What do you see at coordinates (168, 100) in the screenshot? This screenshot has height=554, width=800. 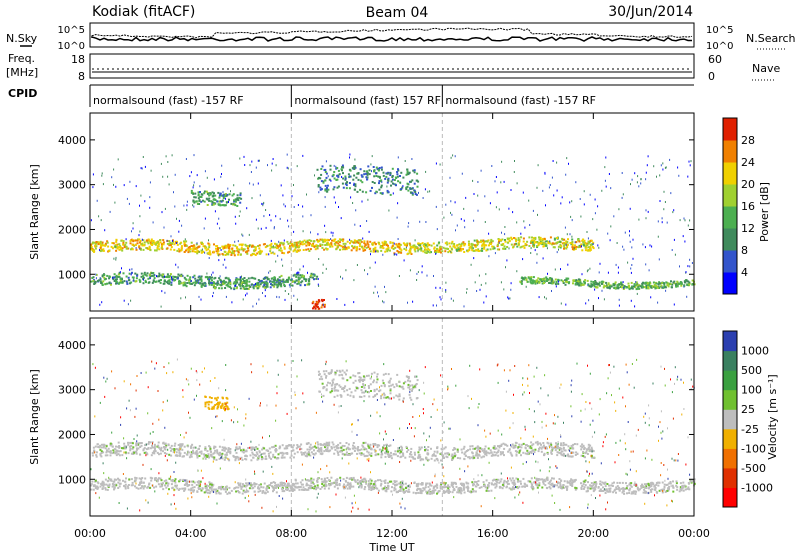 I see `cpid-segment-label: normalsound (fast) -157 RF` at bounding box center [168, 100].